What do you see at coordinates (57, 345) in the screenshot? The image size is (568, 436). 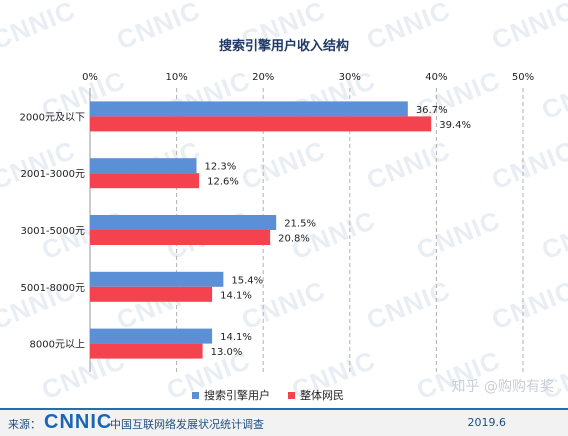 I see `category-label: 8000元以上` at bounding box center [57, 345].